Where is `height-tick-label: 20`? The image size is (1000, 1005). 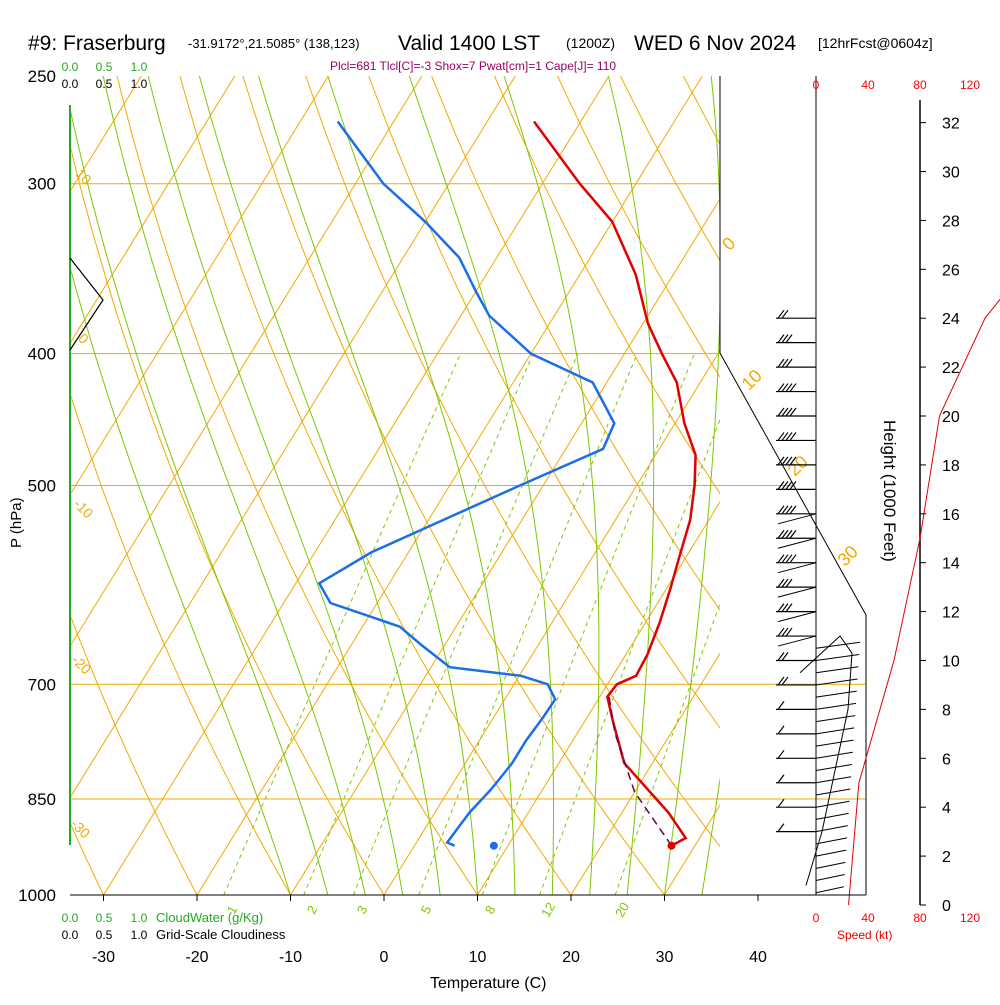
height-tick-label: 20 is located at coordinates (951, 417).